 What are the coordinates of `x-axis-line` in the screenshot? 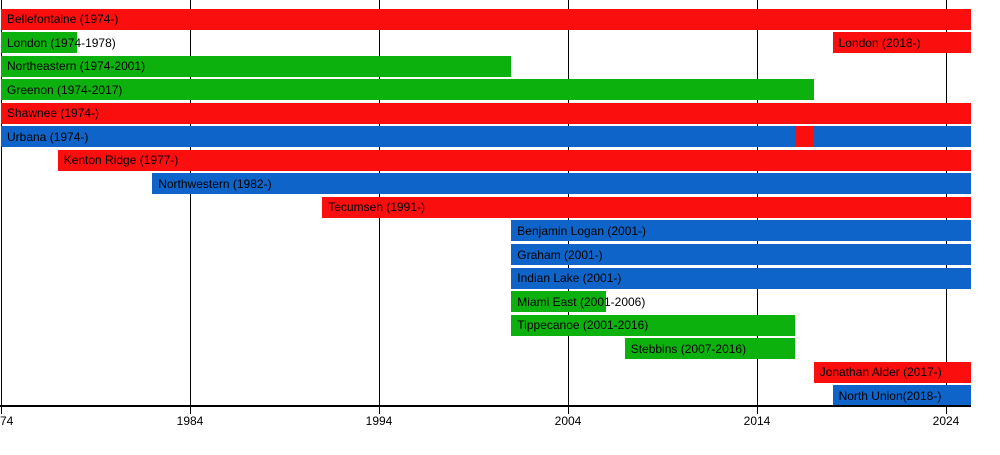 It's located at (485, 406).